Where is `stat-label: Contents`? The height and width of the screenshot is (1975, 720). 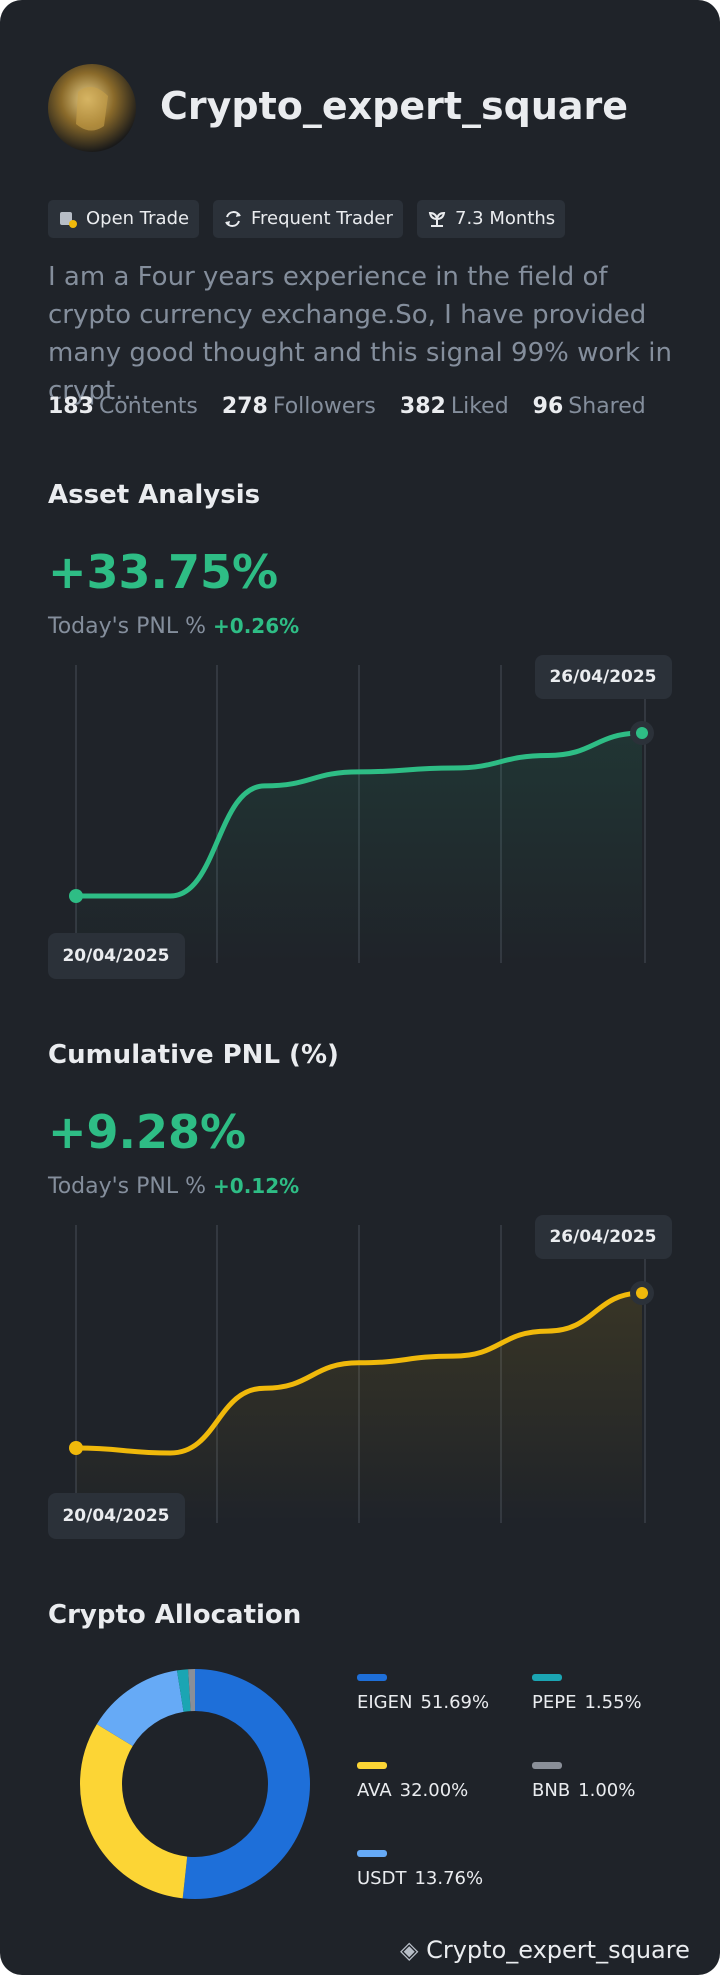
stat-label: Contents is located at coordinates (148, 406).